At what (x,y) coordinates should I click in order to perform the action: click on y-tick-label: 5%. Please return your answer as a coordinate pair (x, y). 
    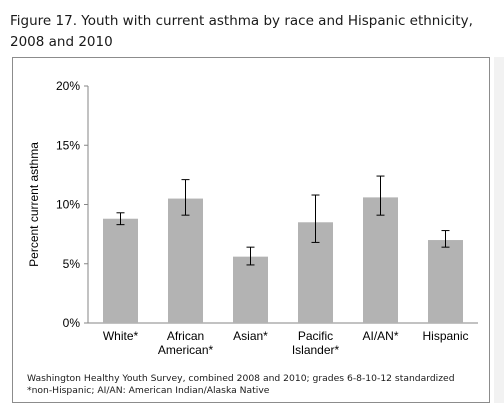
    Looking at the image, I should click on (72, 264).